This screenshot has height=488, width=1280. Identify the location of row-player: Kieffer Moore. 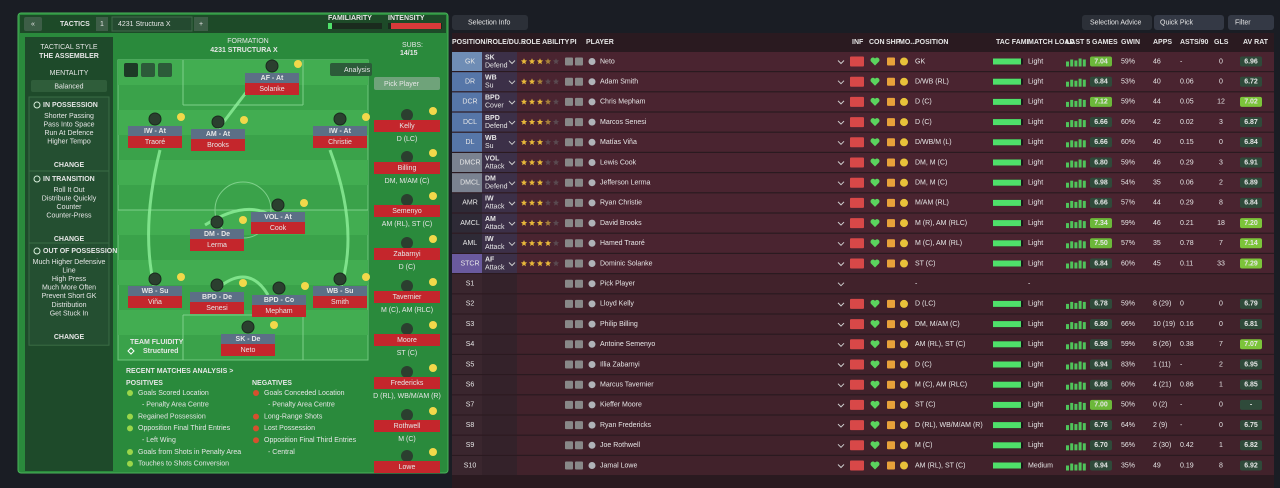
(621, 405).